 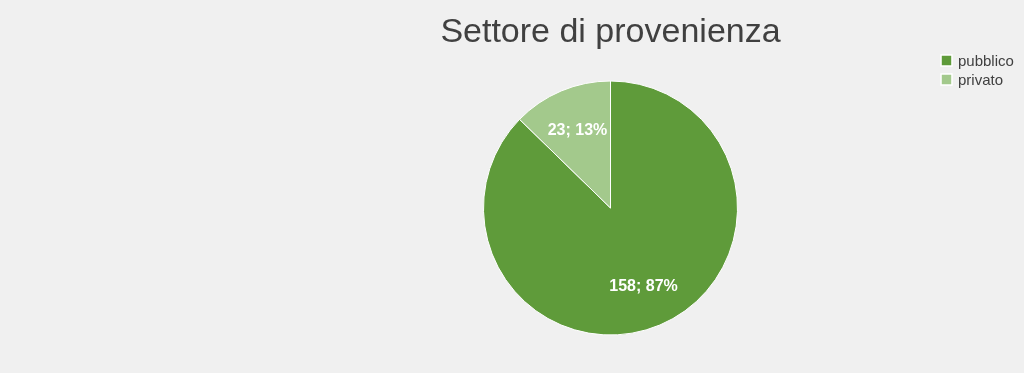 I want to click on chart-title: Settore di provenienza, so click(x=610, y=30).